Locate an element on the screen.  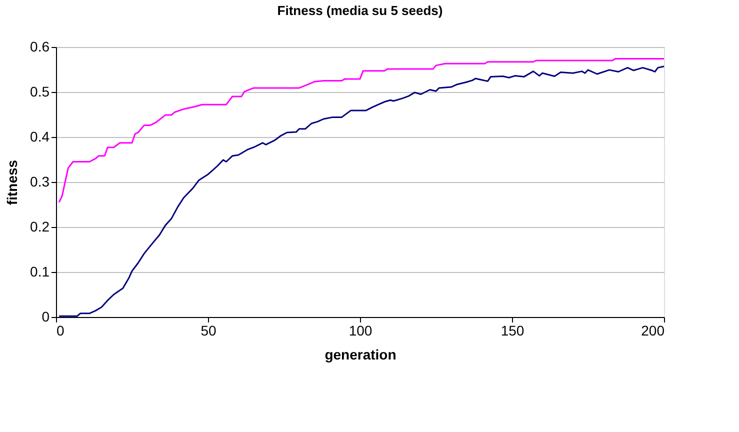
y-tick-label: 0.5 is located at coordinates (40, 92).